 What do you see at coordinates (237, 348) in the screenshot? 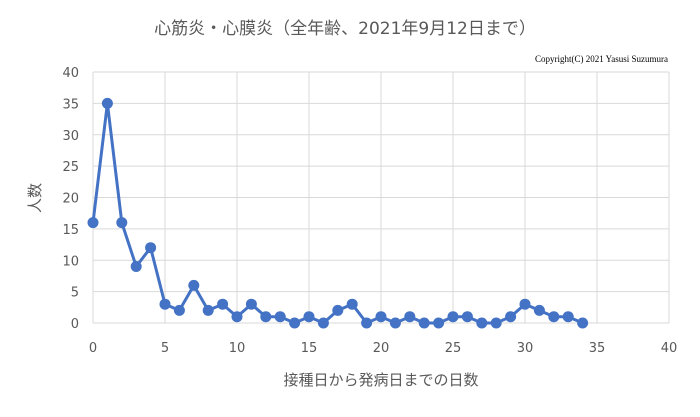
I see `x-tick-label: 10` at bounding box center [237, 348].